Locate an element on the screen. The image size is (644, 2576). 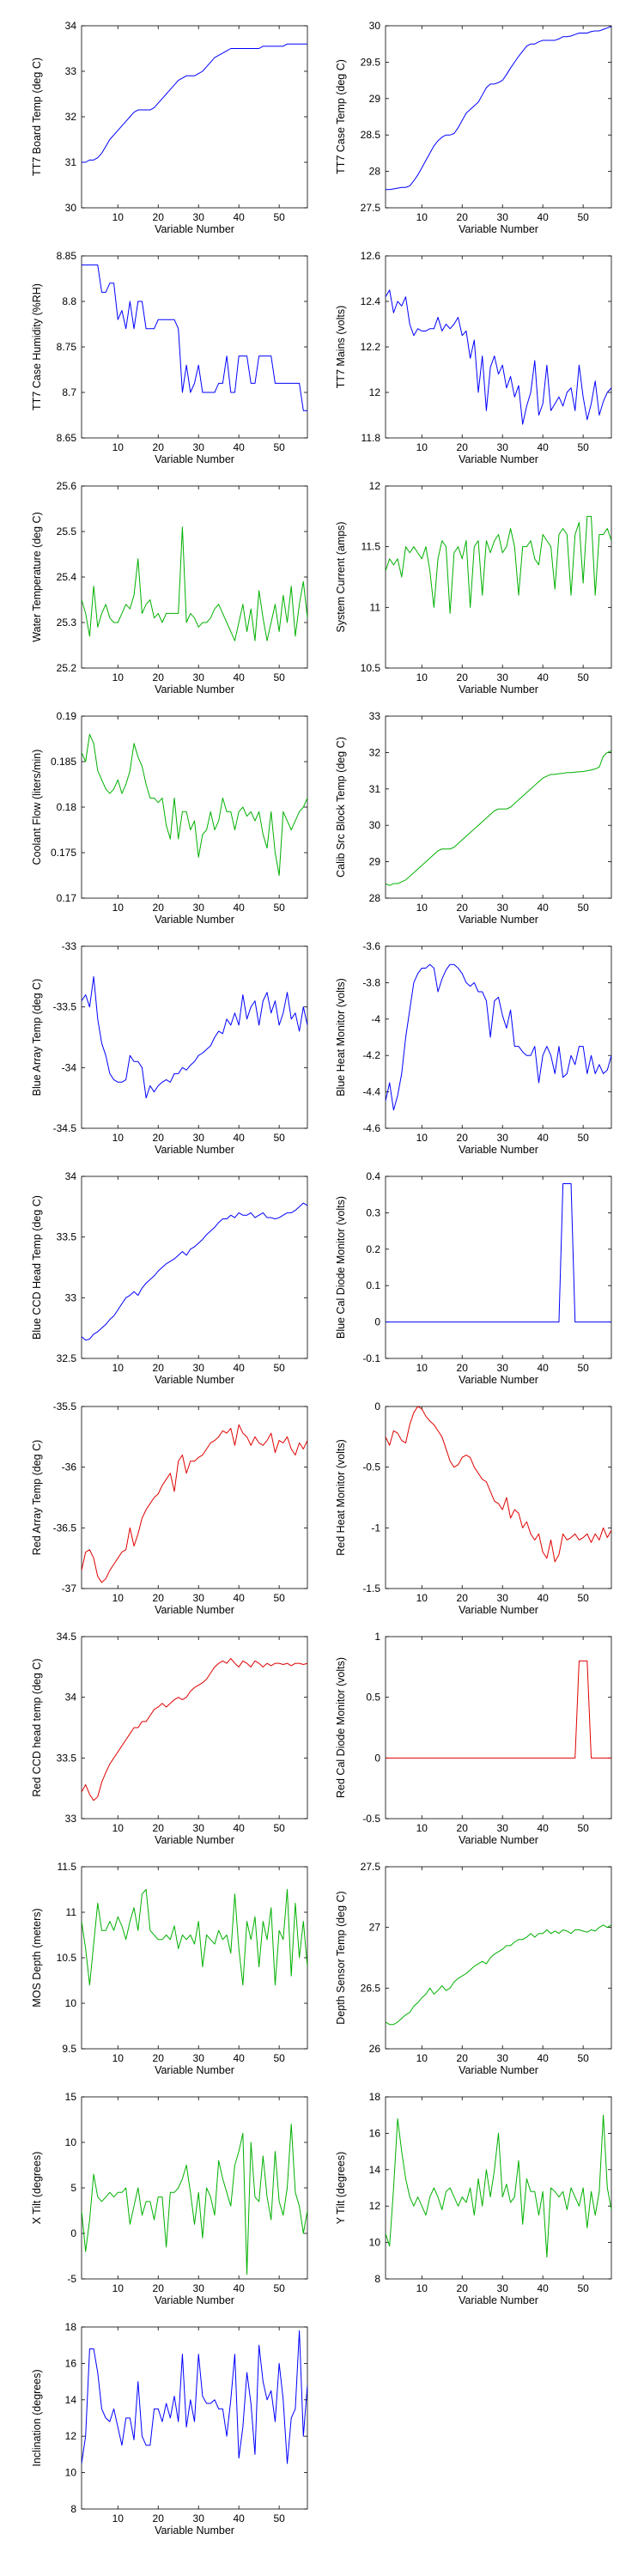
y-tick-label: 34 is located at coordinates (71, 26).